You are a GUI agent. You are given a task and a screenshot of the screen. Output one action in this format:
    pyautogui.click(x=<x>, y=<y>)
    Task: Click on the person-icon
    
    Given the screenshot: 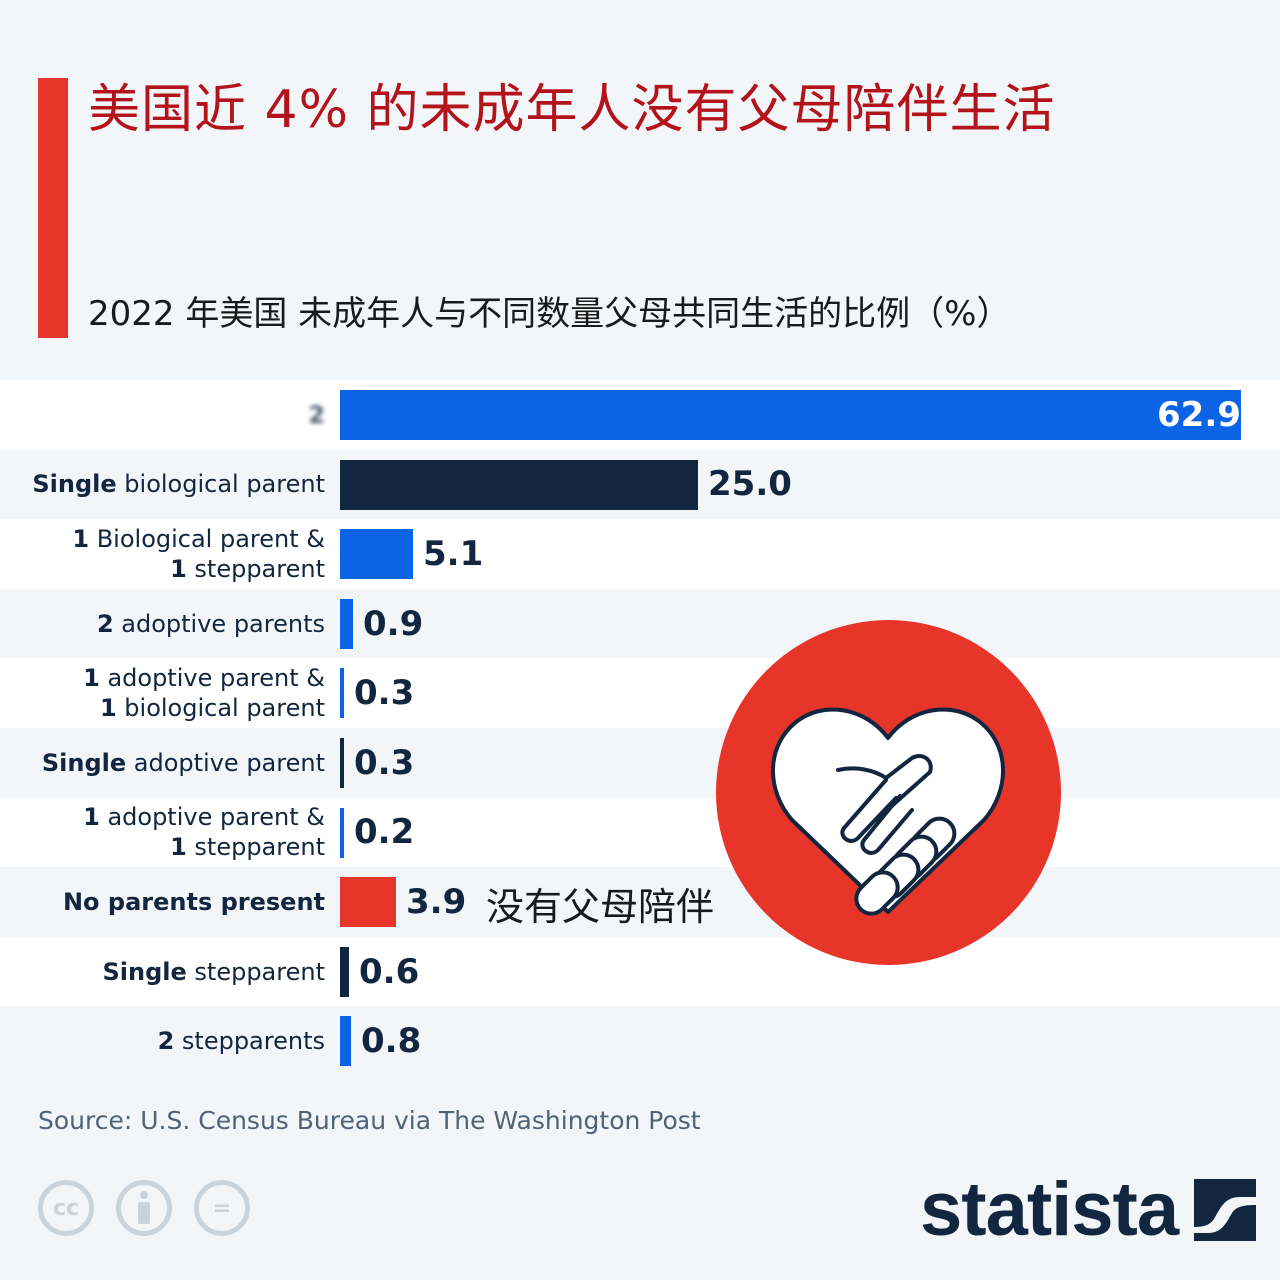 What is the action you would take?
    pyautogui.click(x=144, y=1207)
    